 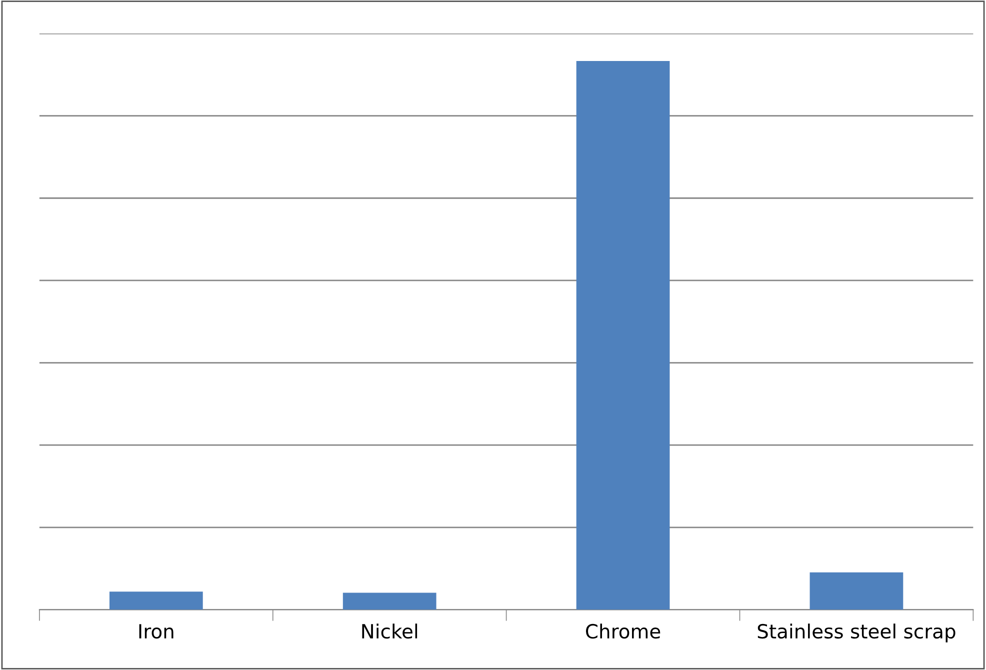 What do you see at coordinates (390, 631) in the screenshot?
I see `x-tick-label: Nickel` at bounding box center [390, 631].